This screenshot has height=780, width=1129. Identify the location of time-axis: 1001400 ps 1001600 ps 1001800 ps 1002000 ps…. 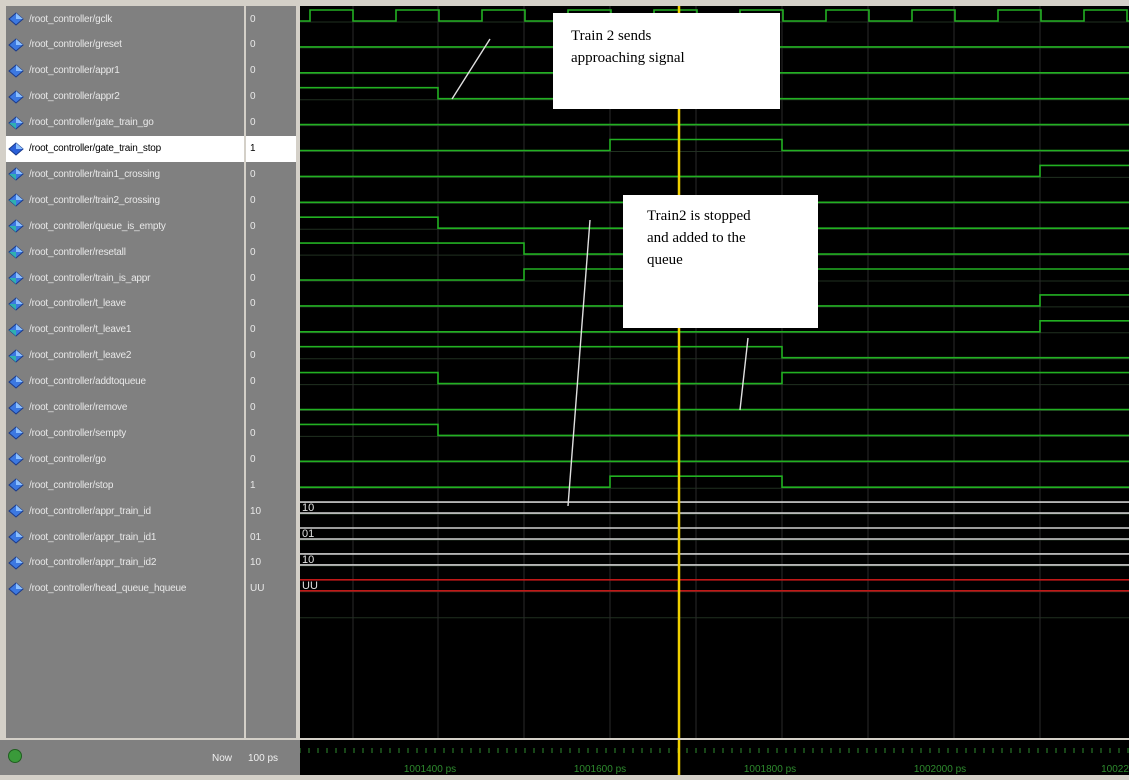
(714, 757).